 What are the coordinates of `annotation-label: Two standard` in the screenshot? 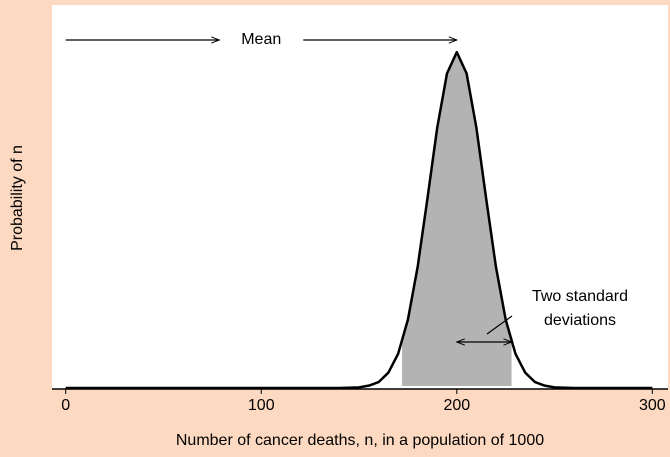 It's located at (580, 296).